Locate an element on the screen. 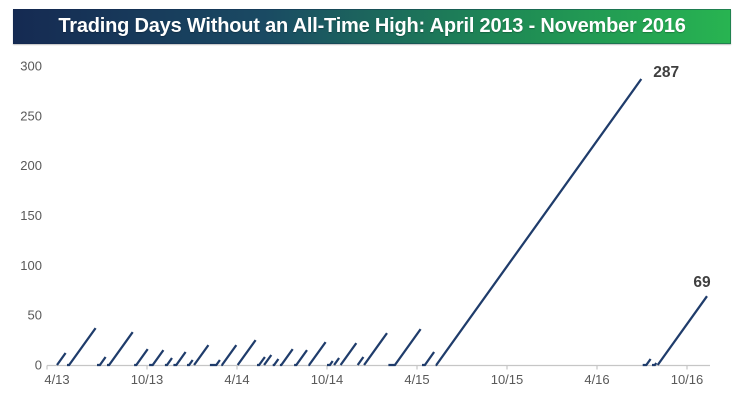 The image size is (753, 409). y-axis-tick-label: 250 is located at coordinates (31, 115).